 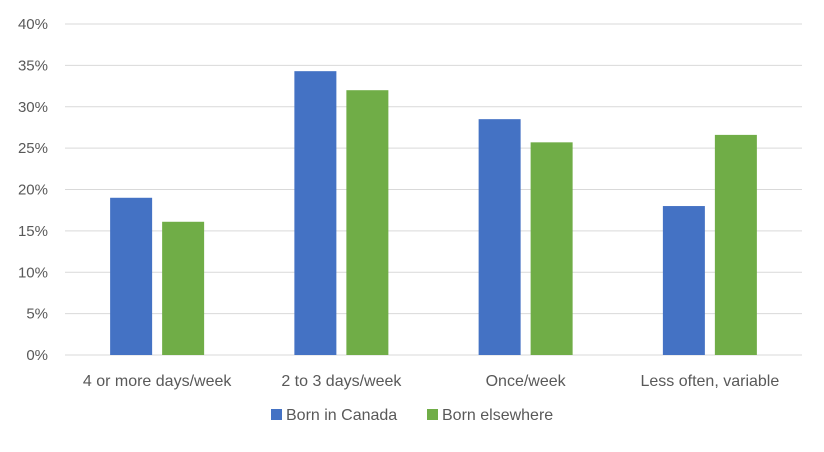 What do you see at coordinates (341, 381) in the screenshot?
I see `x-category-label: 2 to 3 days/week` at bounding box center [341, 381].